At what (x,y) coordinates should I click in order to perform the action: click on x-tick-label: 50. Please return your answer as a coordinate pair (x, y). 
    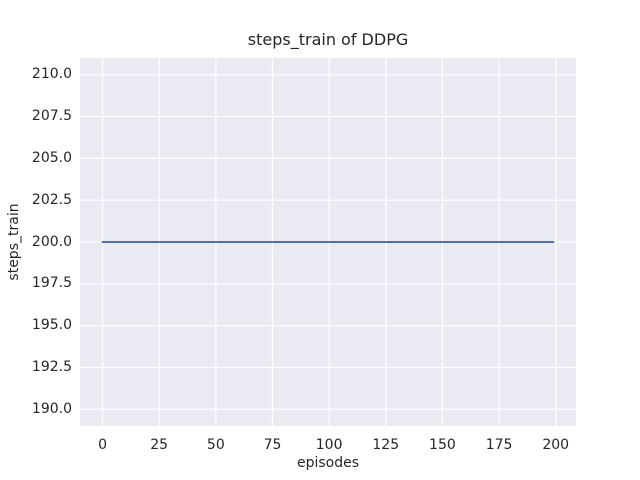
    Looking at the image, I should click on (215, 445).